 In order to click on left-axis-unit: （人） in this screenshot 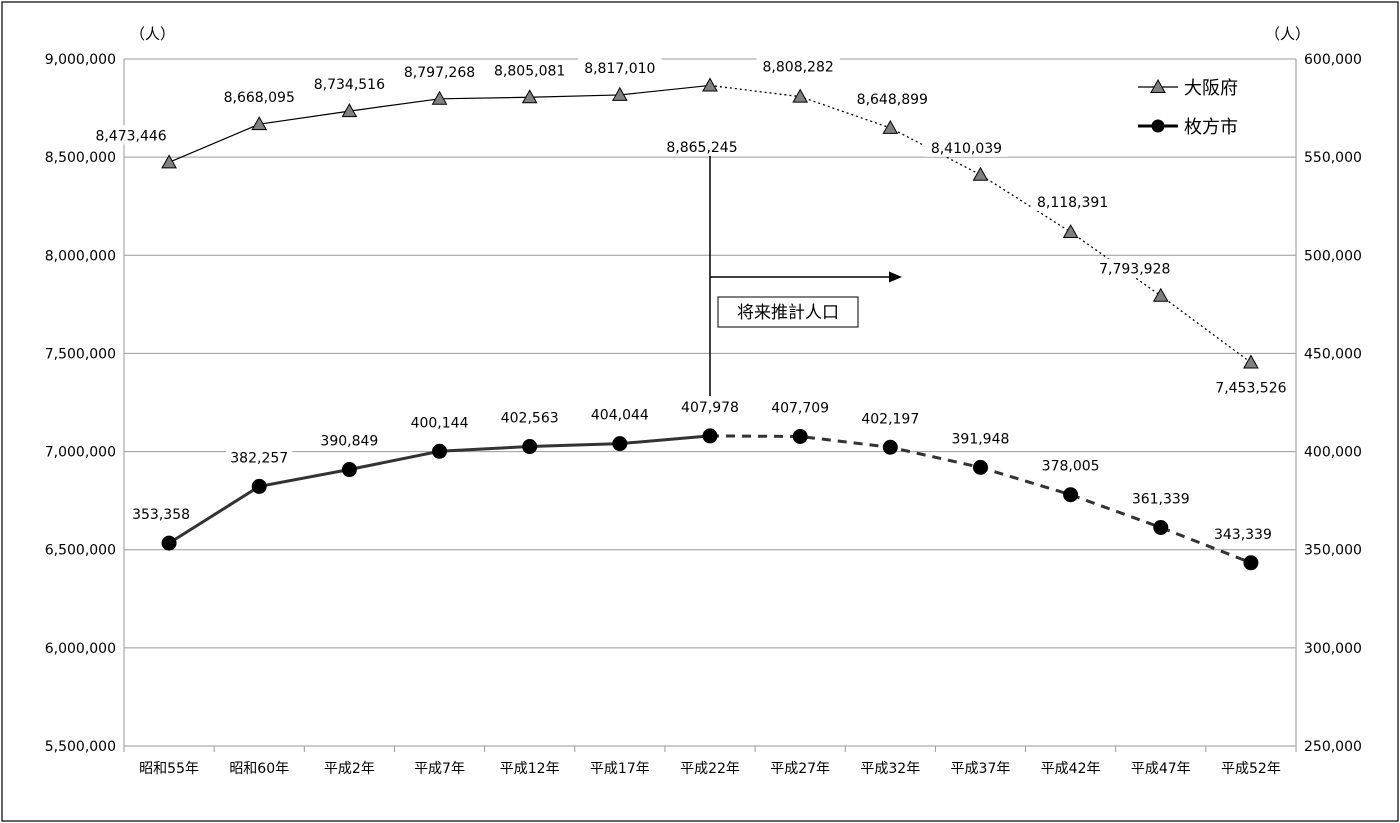, I will do `click(152, 34)`.